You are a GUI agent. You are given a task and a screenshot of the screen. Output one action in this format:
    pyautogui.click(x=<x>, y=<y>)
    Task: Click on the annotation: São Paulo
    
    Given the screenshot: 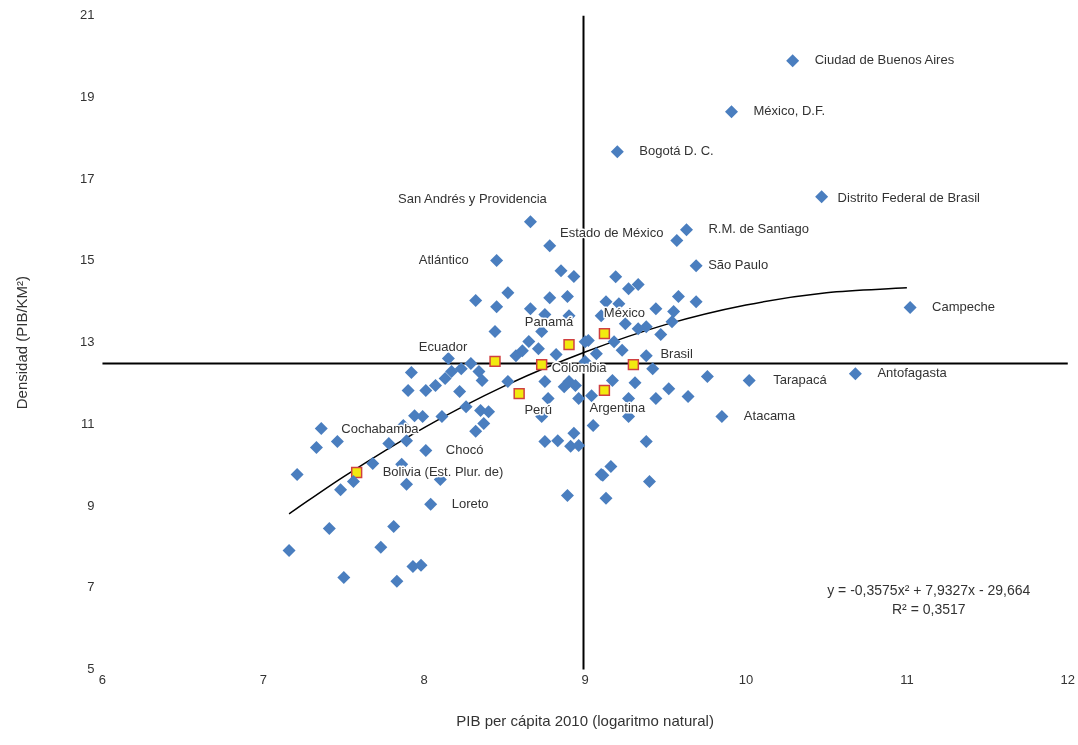 What is the action you would take?
    pyautogui.click(x=738, y=265)
    